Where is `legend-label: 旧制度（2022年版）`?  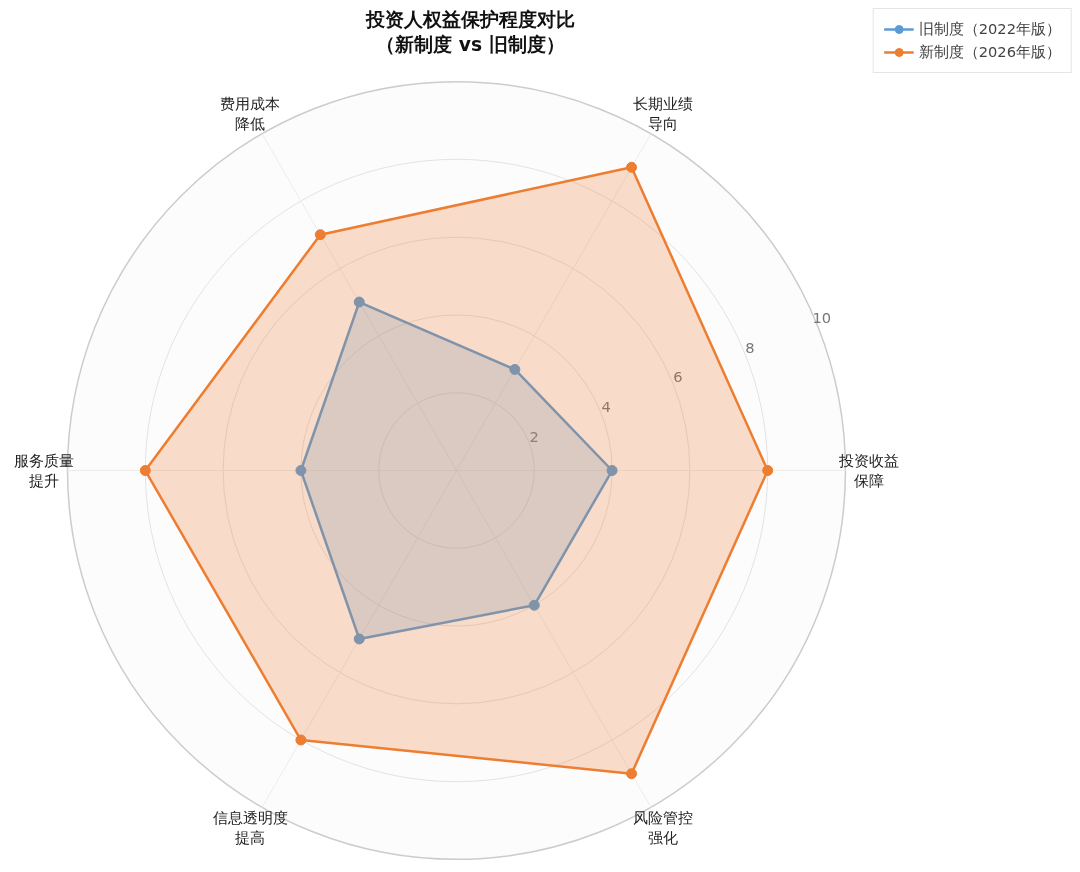 legend-label: 旧制度（2022年版） is located at coordinates (989, 29).